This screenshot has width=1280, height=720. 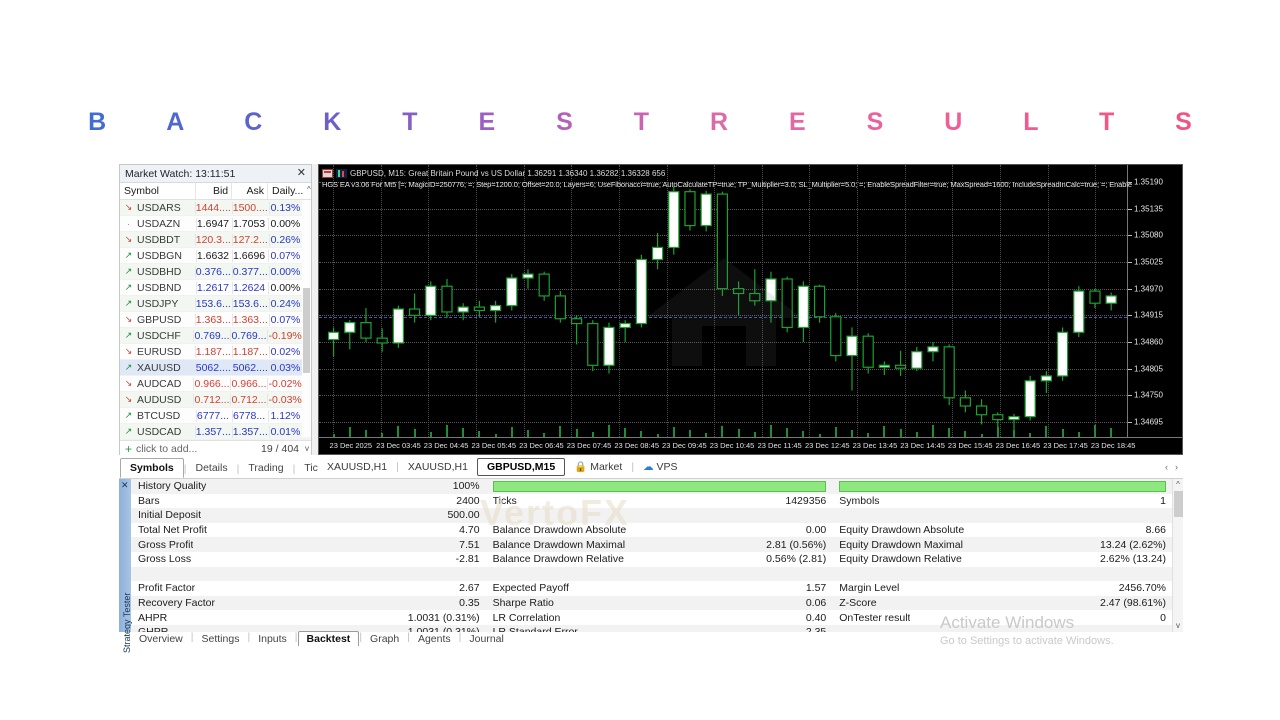 What do you see at coordinates (215, 208) in the screenshot?
I see `market-watch-row: ↘ USDARS 1444.... 1500.... 0.13%` at bounding box center [215, 208].